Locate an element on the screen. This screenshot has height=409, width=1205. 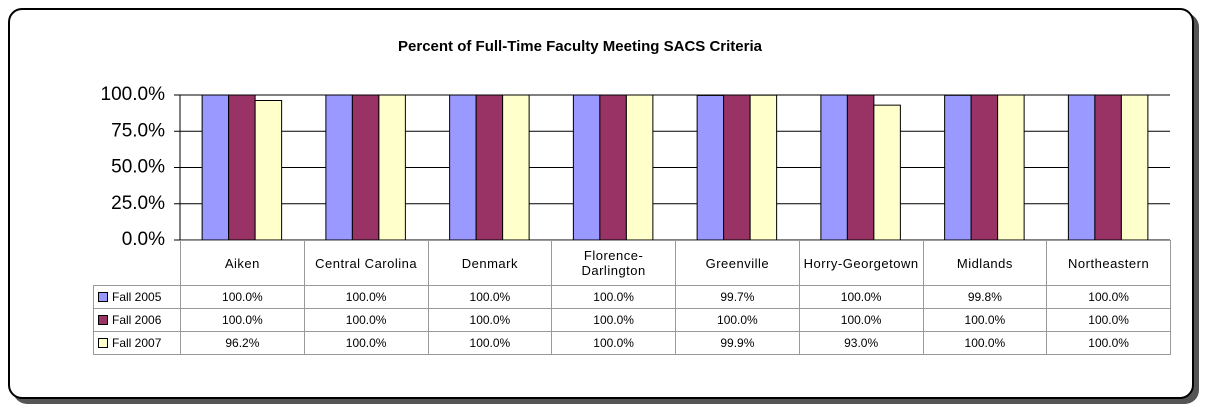
legend-label: Fall 2005 is located at coordinates (137, 297).